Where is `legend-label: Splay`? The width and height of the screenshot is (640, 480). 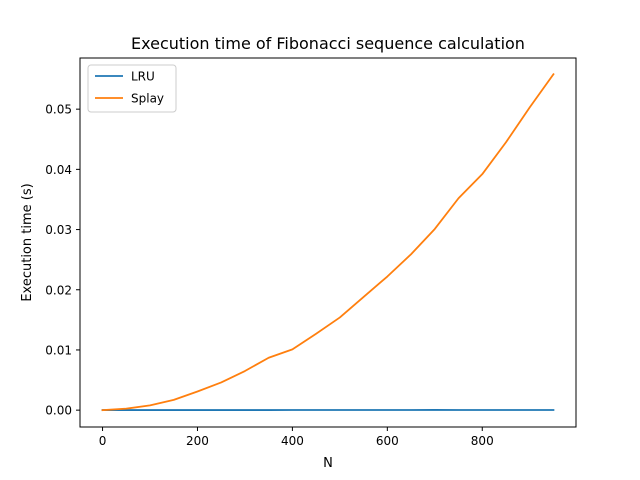 legend-label: Splay is located at coordinates (147, 99).